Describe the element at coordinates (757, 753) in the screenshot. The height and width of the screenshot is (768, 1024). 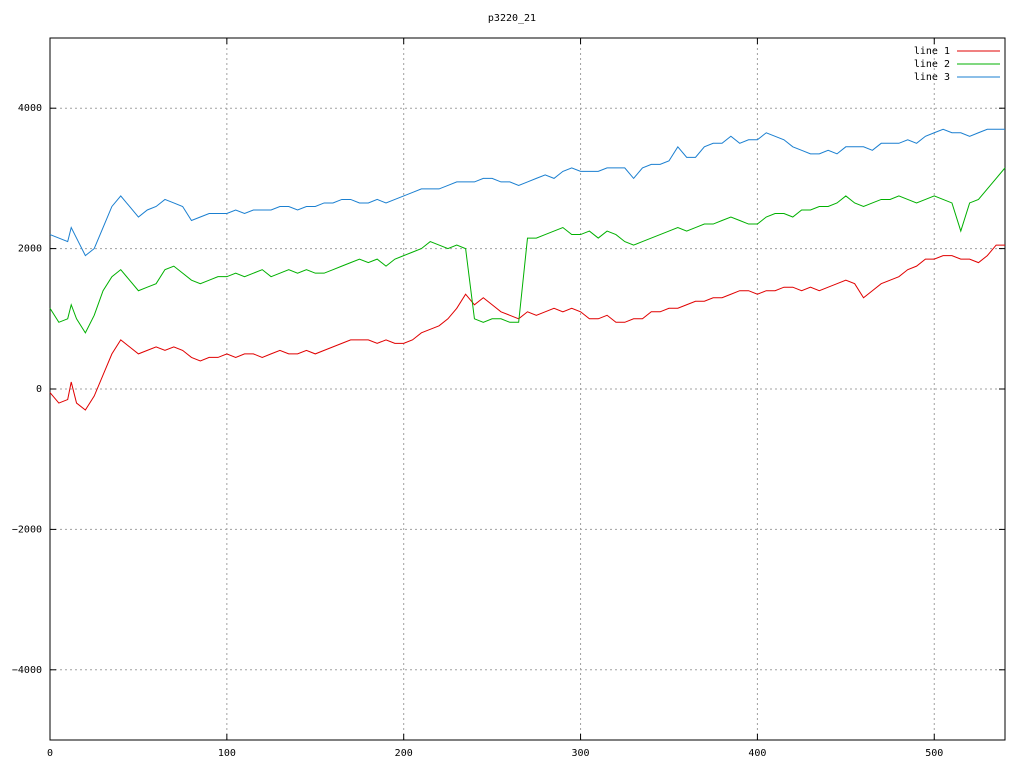
I see `x-tick-label: 400` at that location.